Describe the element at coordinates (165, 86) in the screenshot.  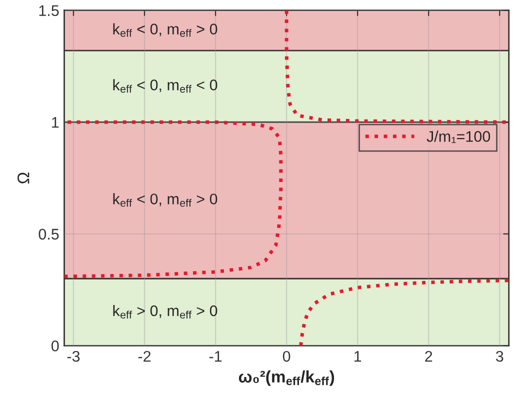
I see `band-label: k$_{eff}$ < 0, m$_{eff}$ < 0` at that location.